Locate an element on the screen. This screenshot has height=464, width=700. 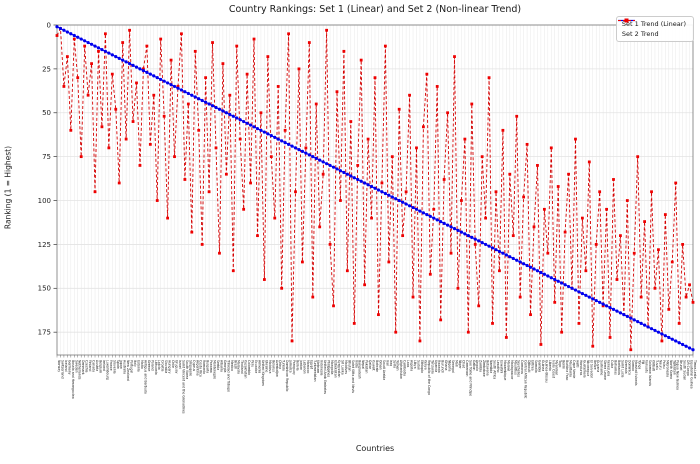
x-tick-label: Mali is located at coordinates (457, 363).